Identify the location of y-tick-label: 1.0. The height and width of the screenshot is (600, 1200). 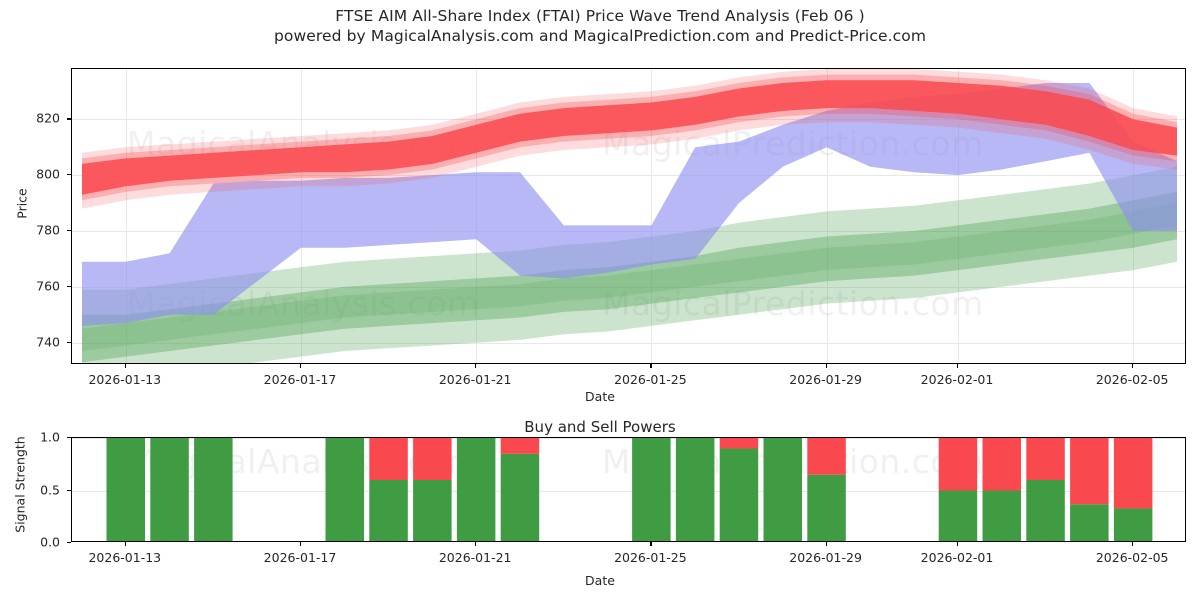
(50, 437).